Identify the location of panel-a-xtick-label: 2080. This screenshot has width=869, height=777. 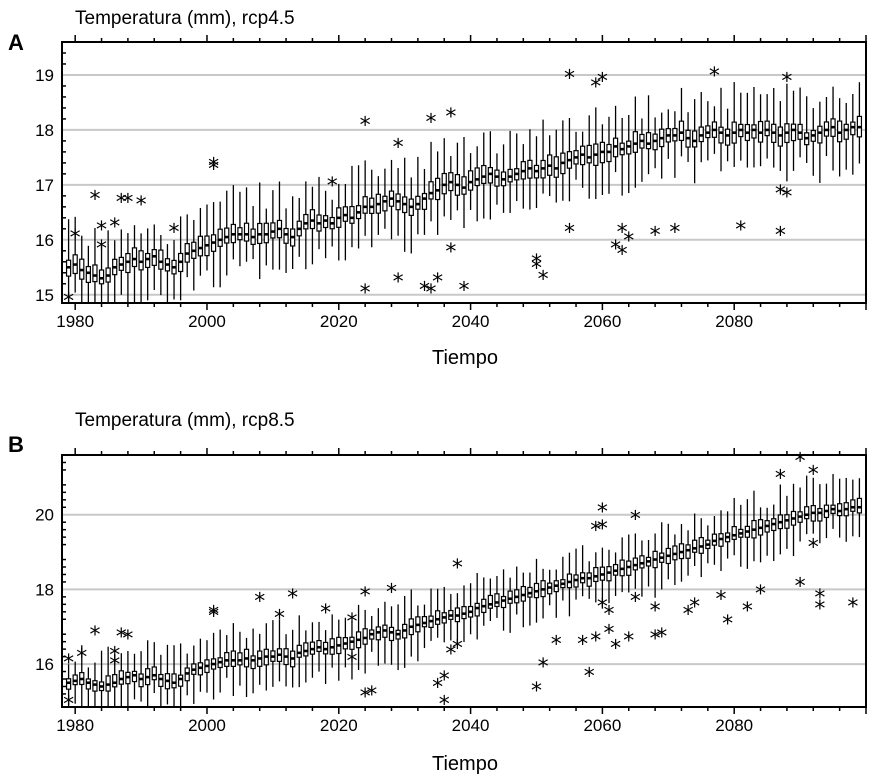
(734, 321).